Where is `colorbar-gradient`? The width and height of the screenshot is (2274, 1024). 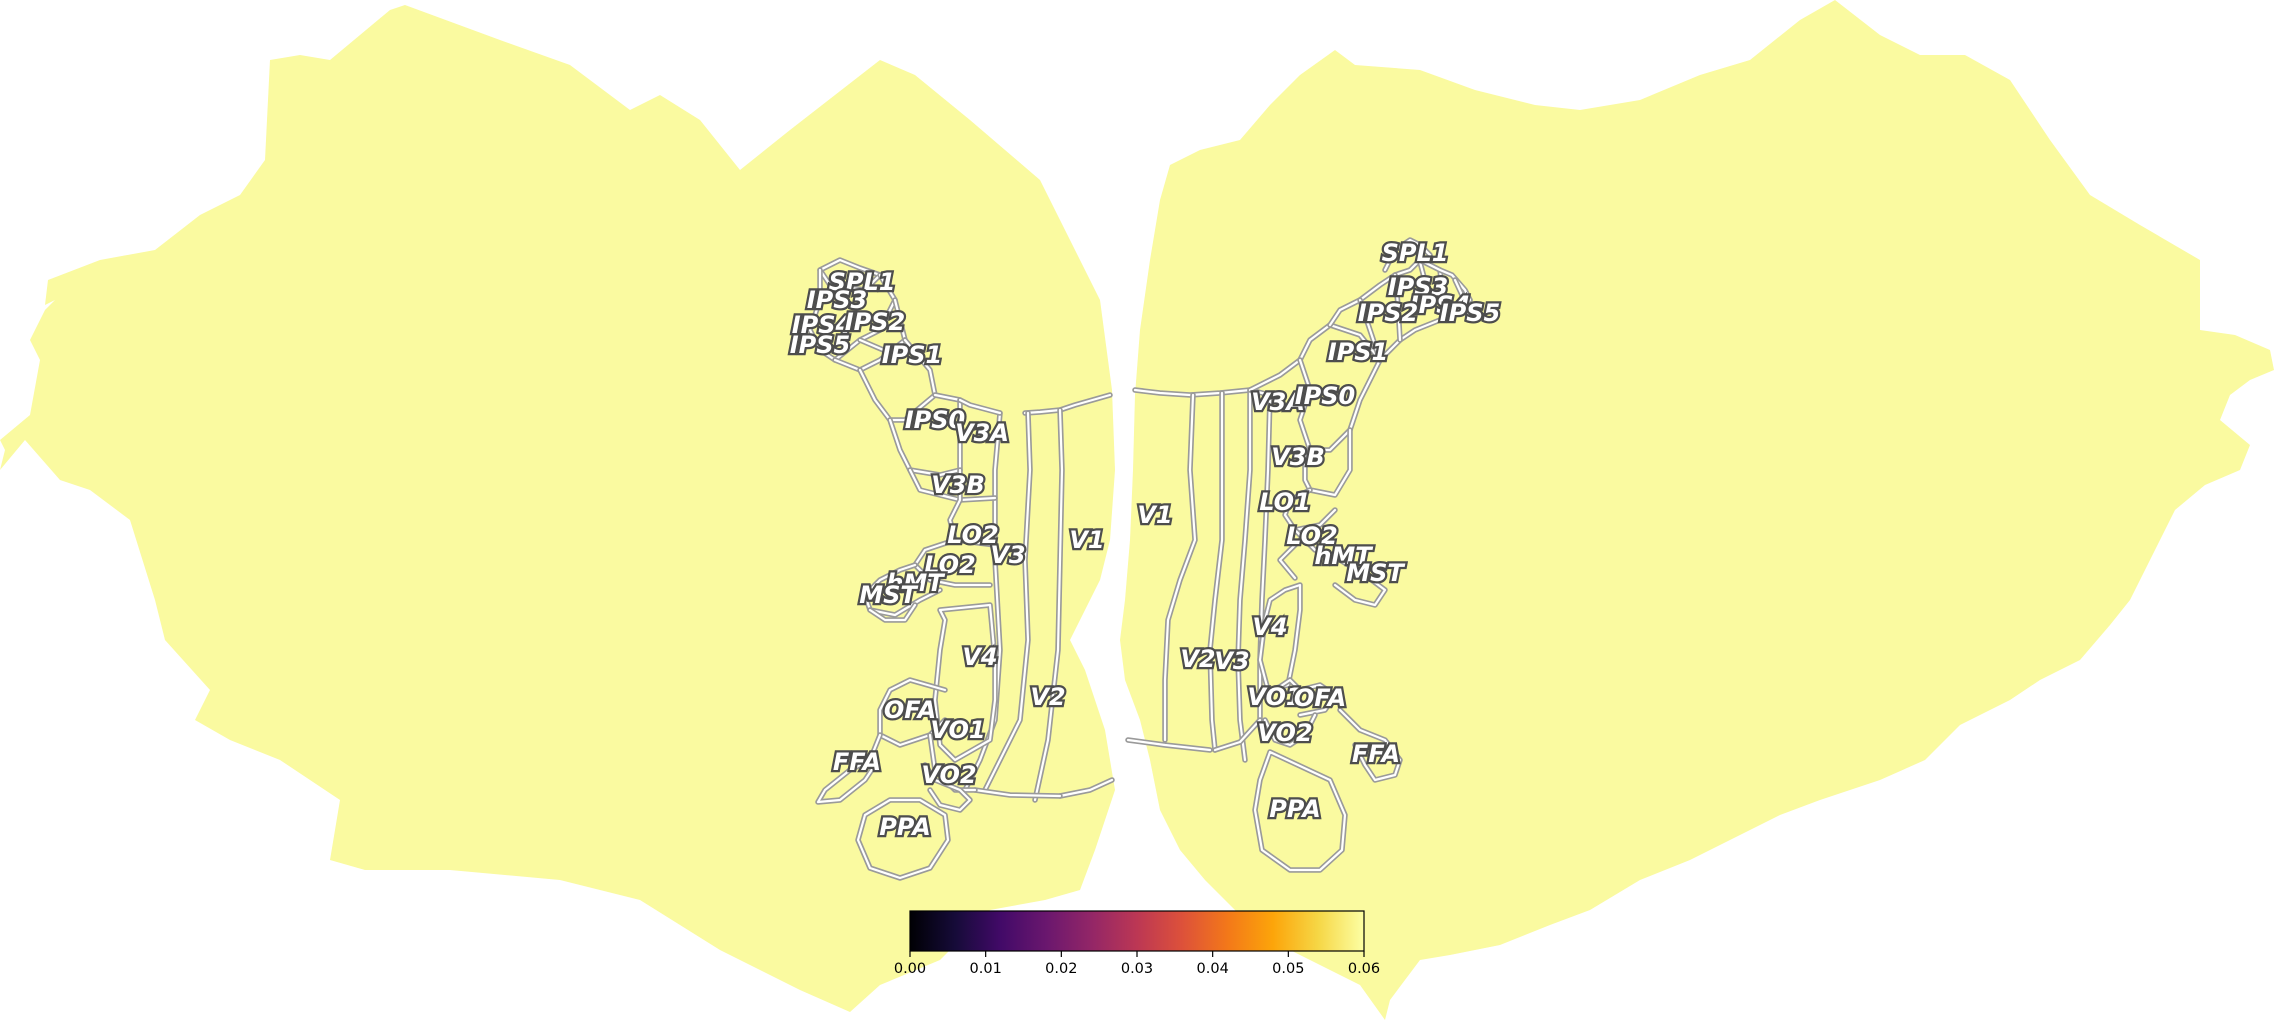 colorbar-gradient is located at coordinates (1137, 931).